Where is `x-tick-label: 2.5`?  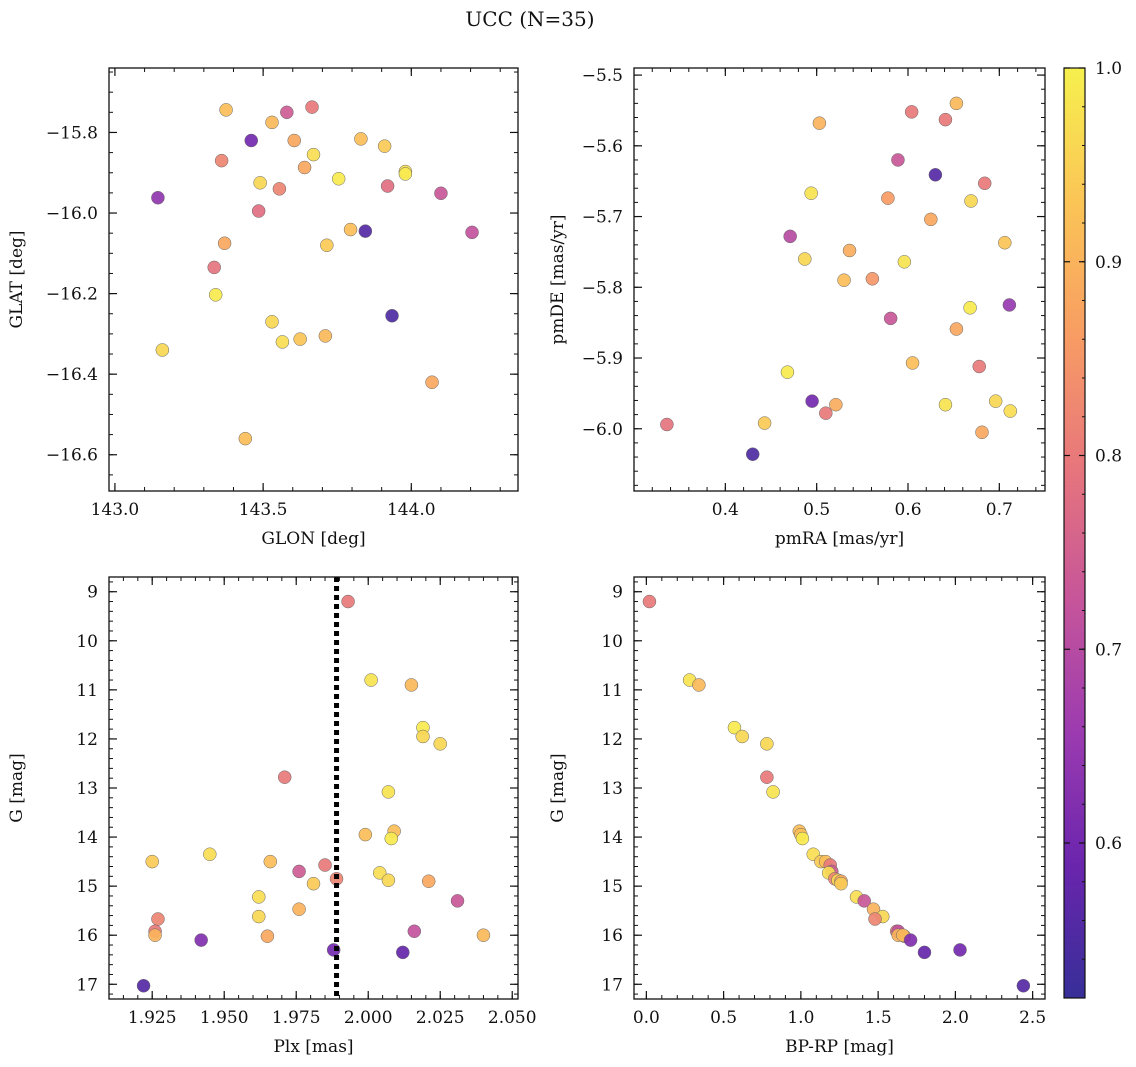 x-tick-label: 2.5 is located at coordinates (1032, 1018).